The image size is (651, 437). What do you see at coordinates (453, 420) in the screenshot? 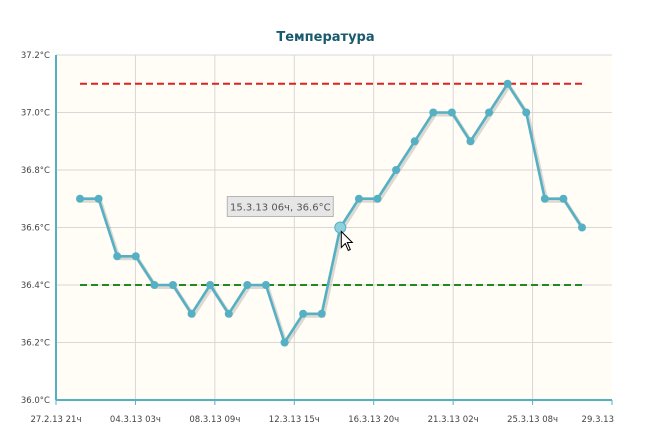
I see `x-tick-label: 21.3.13 02ч` at bounding box center [453, 420].